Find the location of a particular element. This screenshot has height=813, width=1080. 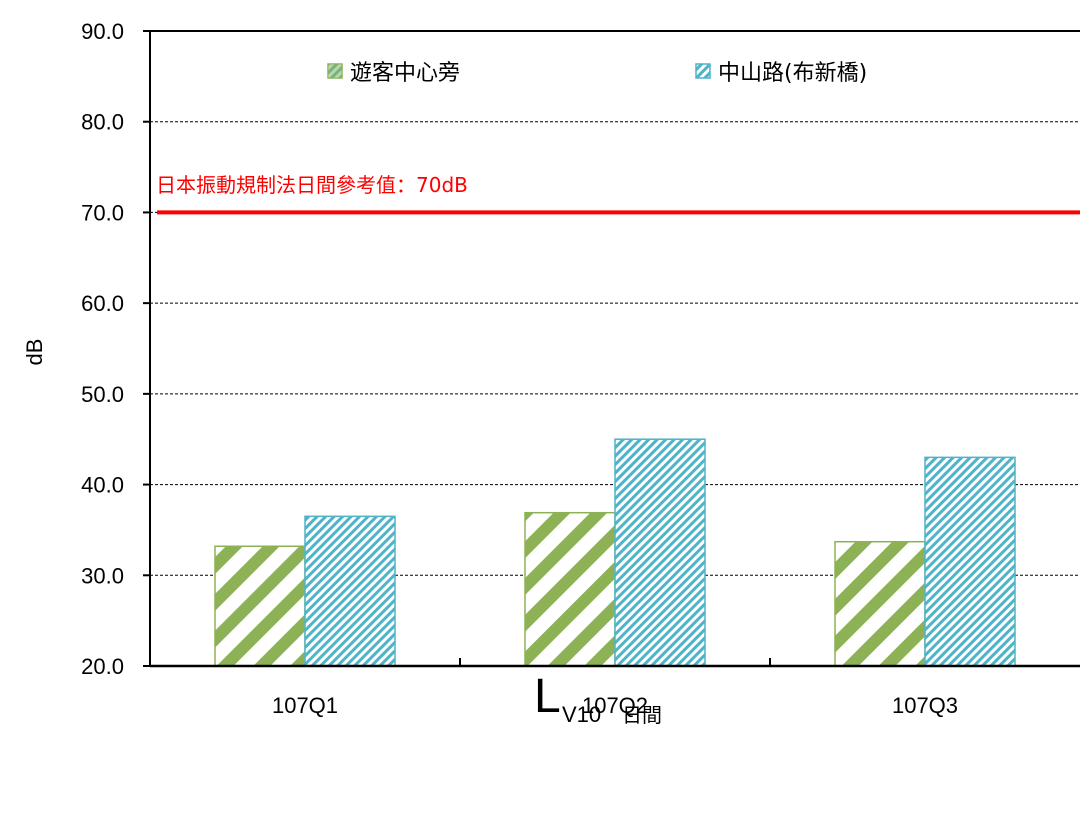

y-axis-label: dB is located at coordinates (34, 352).